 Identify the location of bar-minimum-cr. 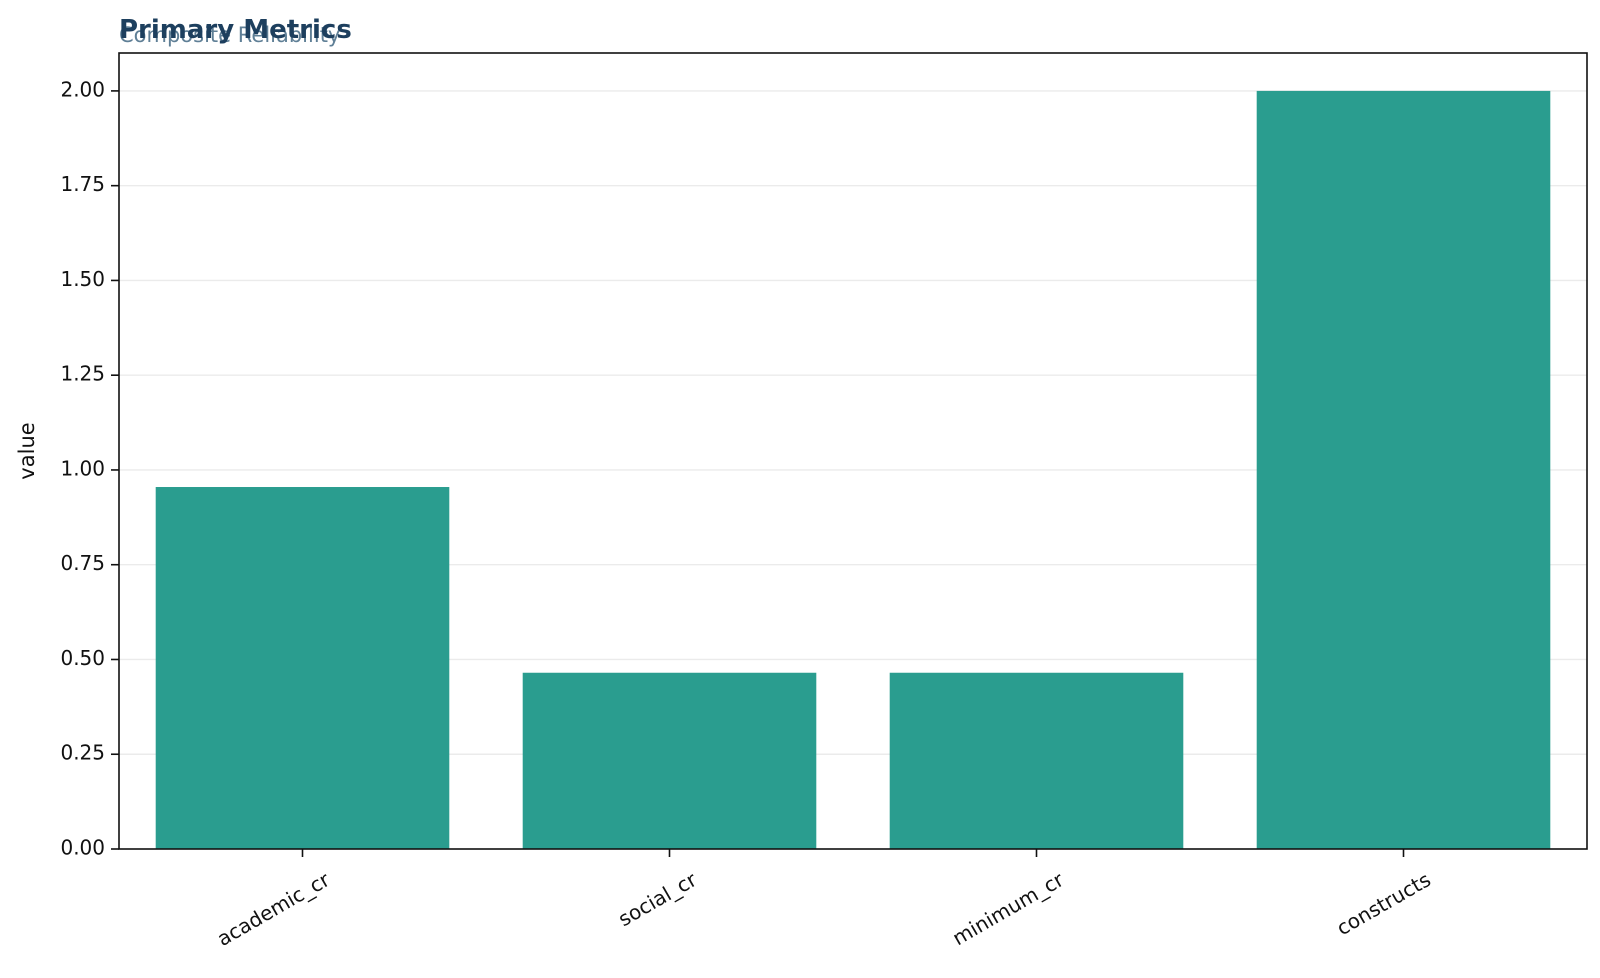
(1036, 760).